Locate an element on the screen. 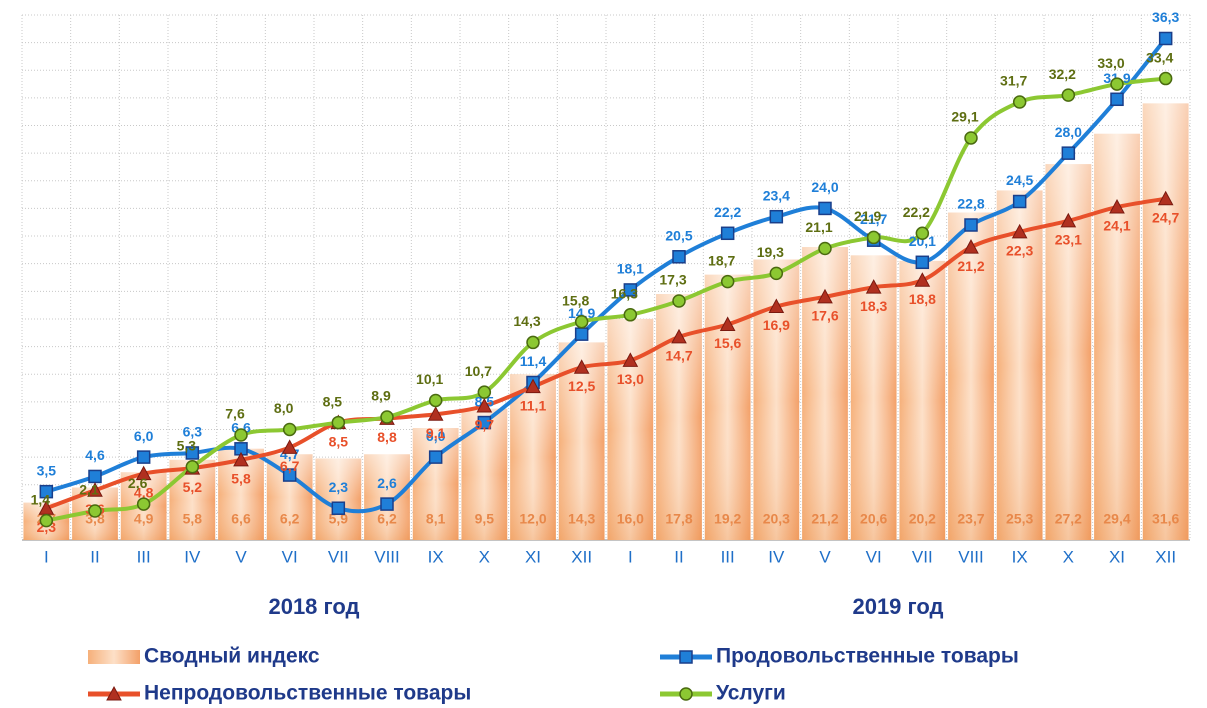 This screenshot has height=708, width=1207. value-label: 11,4 is located at coordinates (533, 361).